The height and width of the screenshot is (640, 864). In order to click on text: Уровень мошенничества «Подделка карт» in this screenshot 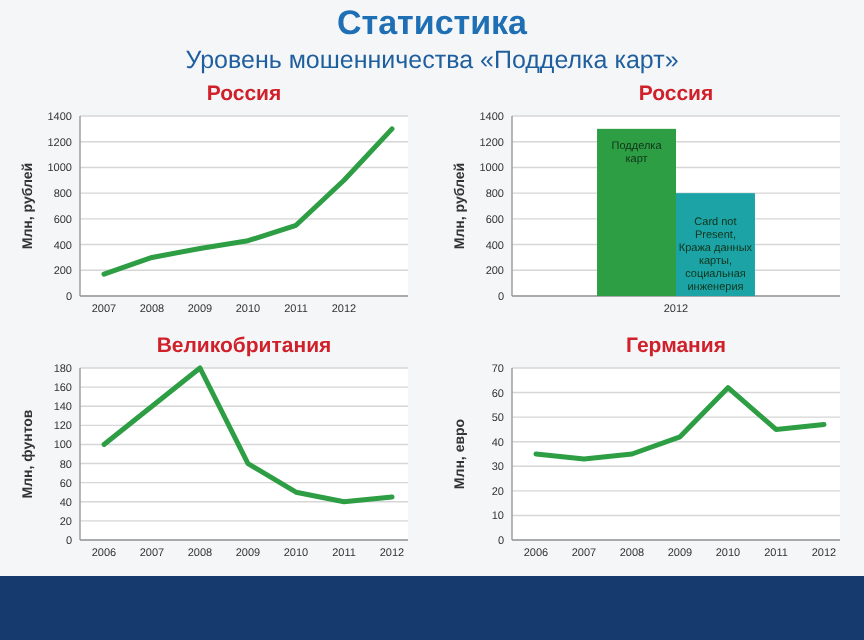, I will do `click(432, 60)`.